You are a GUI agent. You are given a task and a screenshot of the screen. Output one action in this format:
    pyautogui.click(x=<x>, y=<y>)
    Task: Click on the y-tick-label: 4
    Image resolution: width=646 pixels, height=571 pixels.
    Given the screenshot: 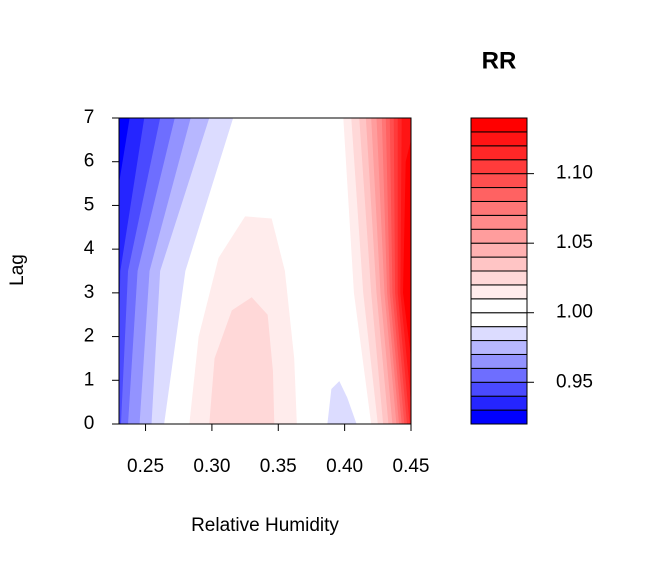 What is the action you would take?
    pyautogui.click(x=89, y=248)
    